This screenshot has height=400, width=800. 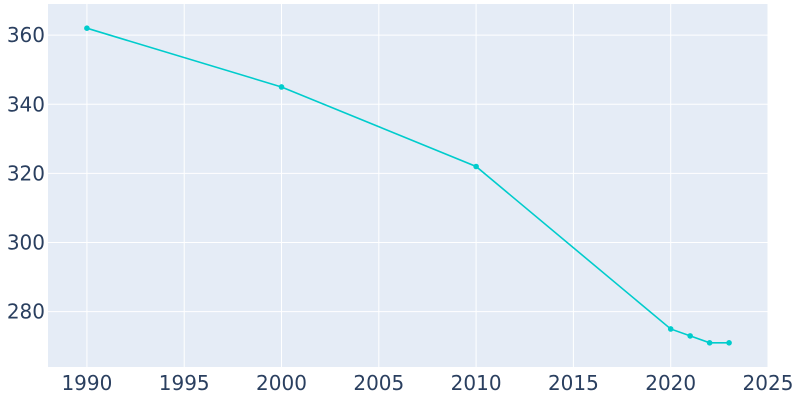 I want to click on data-point-2010, so click(x=476, y=166).